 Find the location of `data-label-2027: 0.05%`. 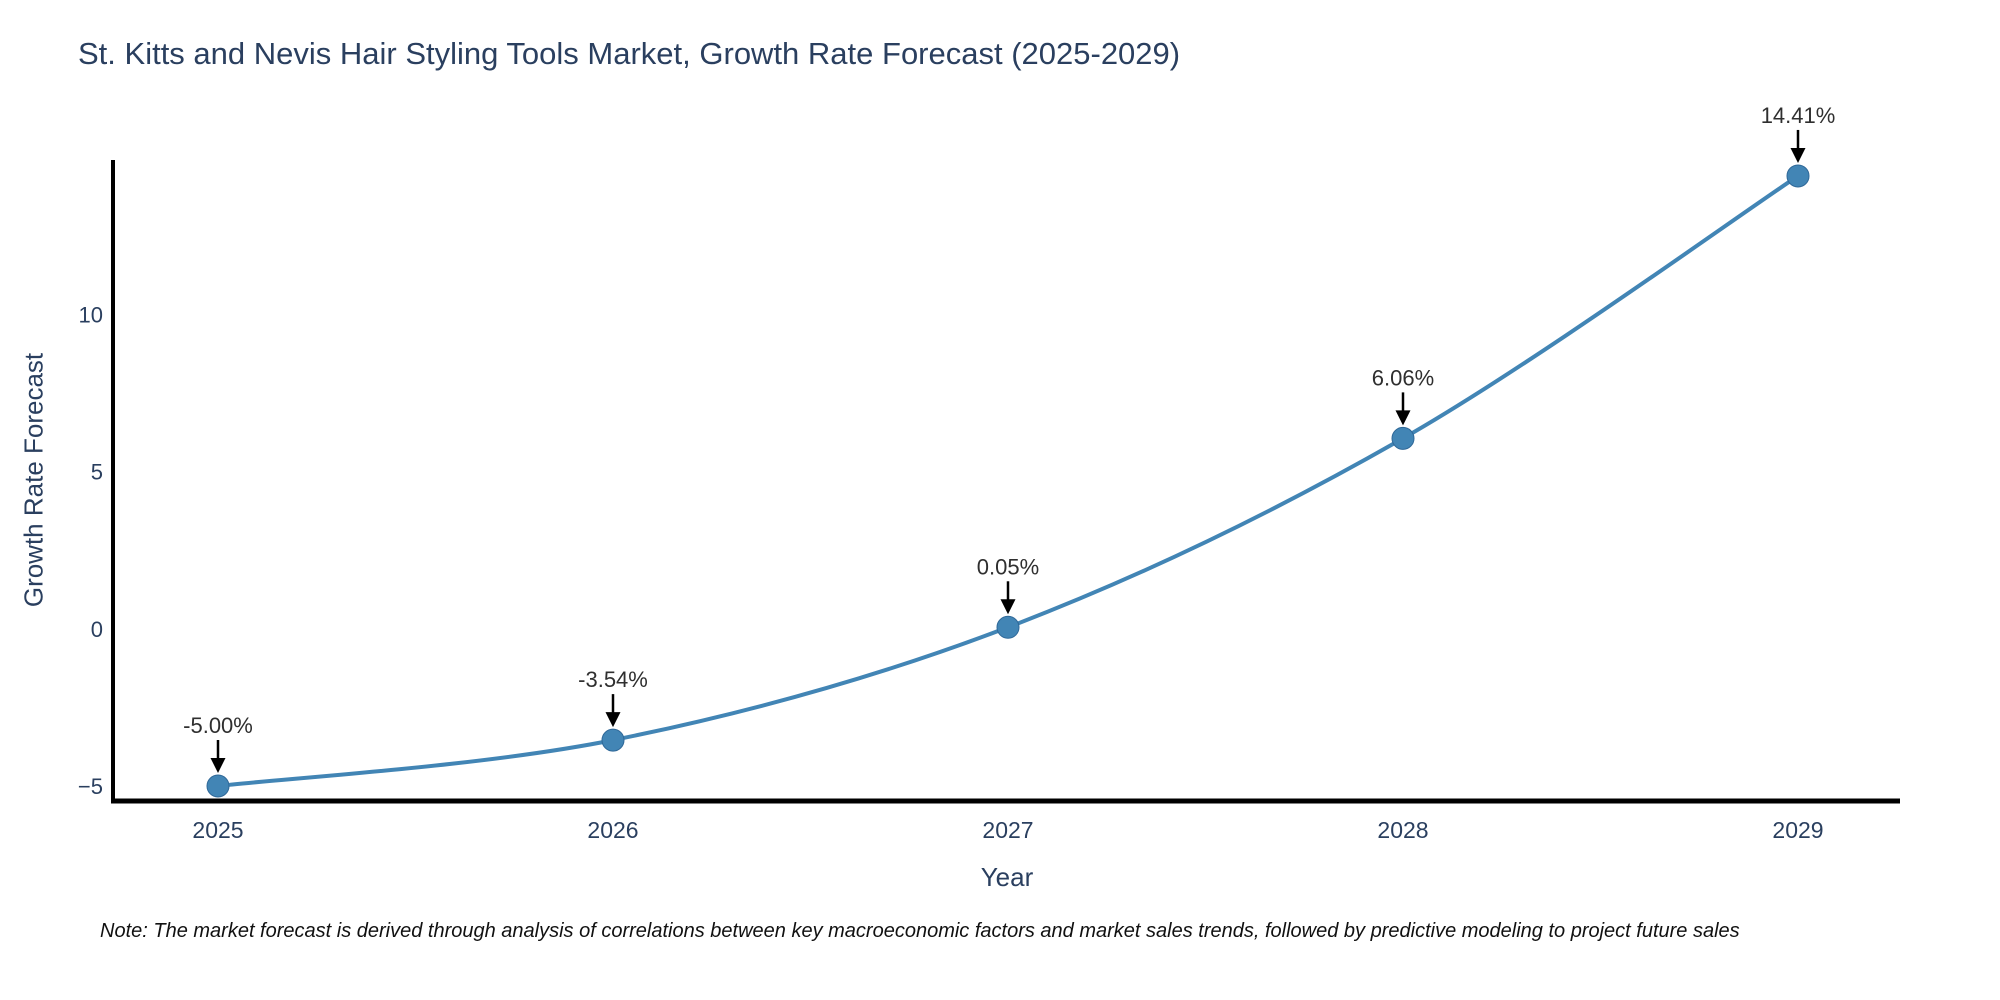

data-label-2027: 0.05% is located at coordinates (1008, 566).